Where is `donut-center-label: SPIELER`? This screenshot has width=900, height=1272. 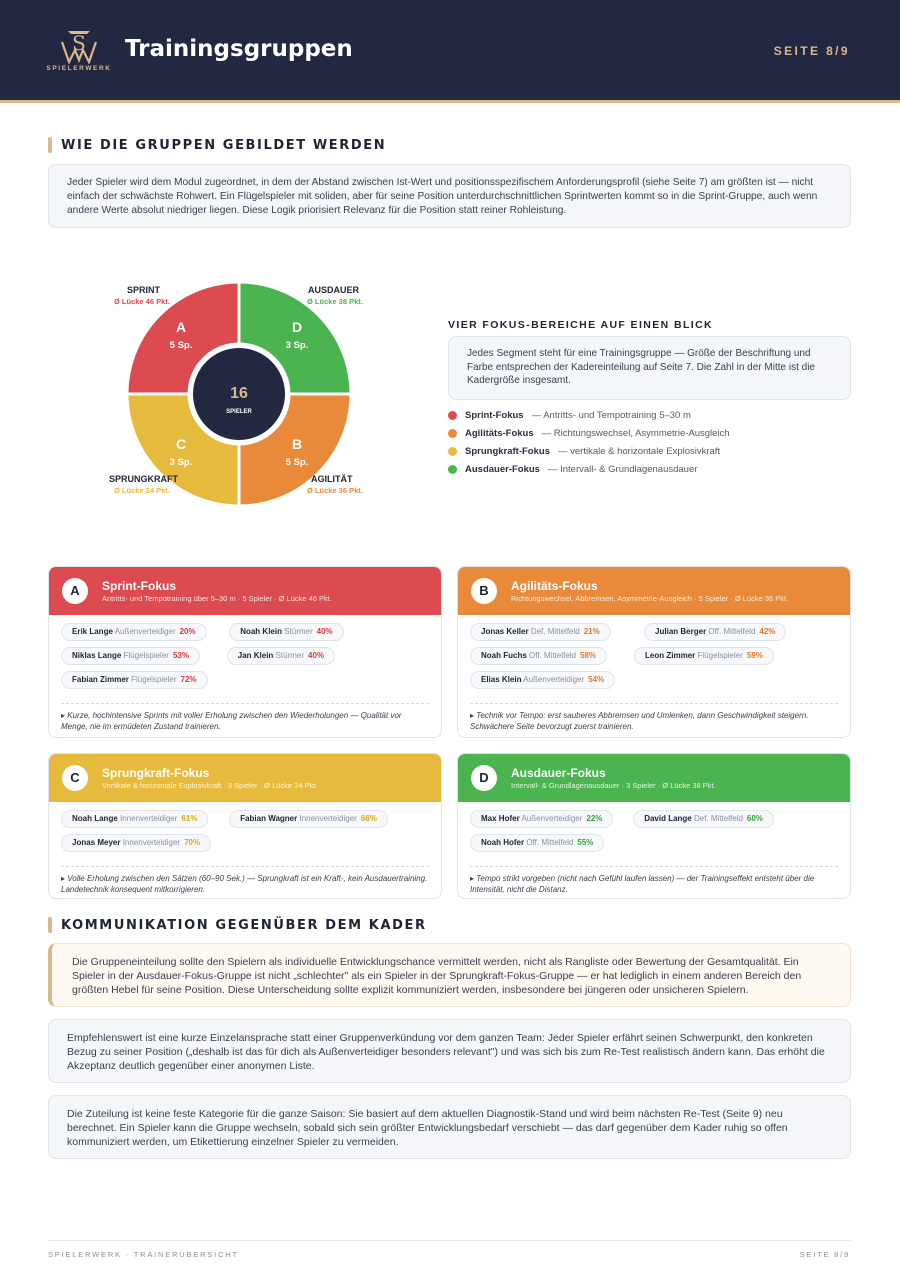 donut-center-label: SPIELER is located at coordinates (239, 412).